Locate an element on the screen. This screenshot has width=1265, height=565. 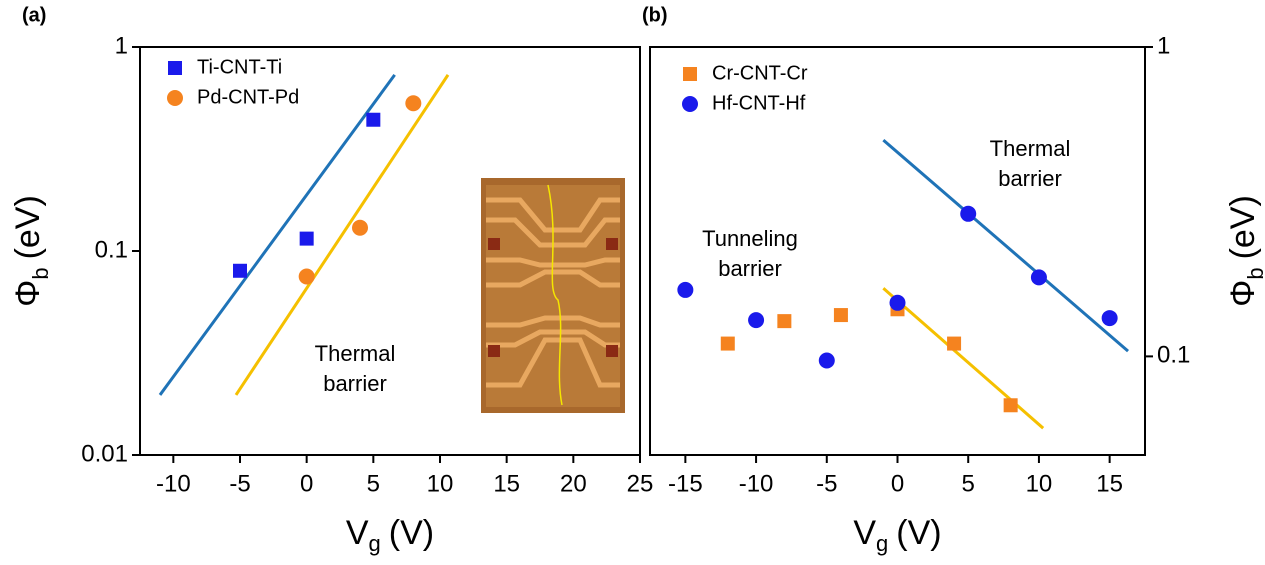
annotation: Tunneling is located at coordinates (750, 238).